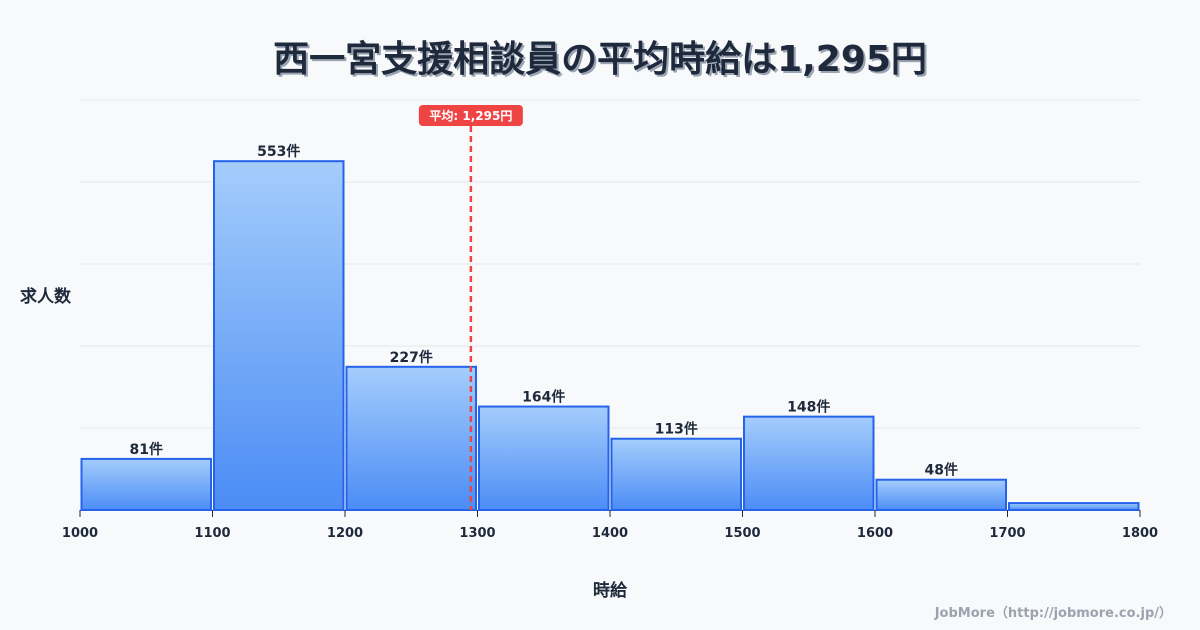  What do you see at coordinates (808, 407) in the screenshot?
I see `bar-value-label: 148件` at bounding box center [808, 407].